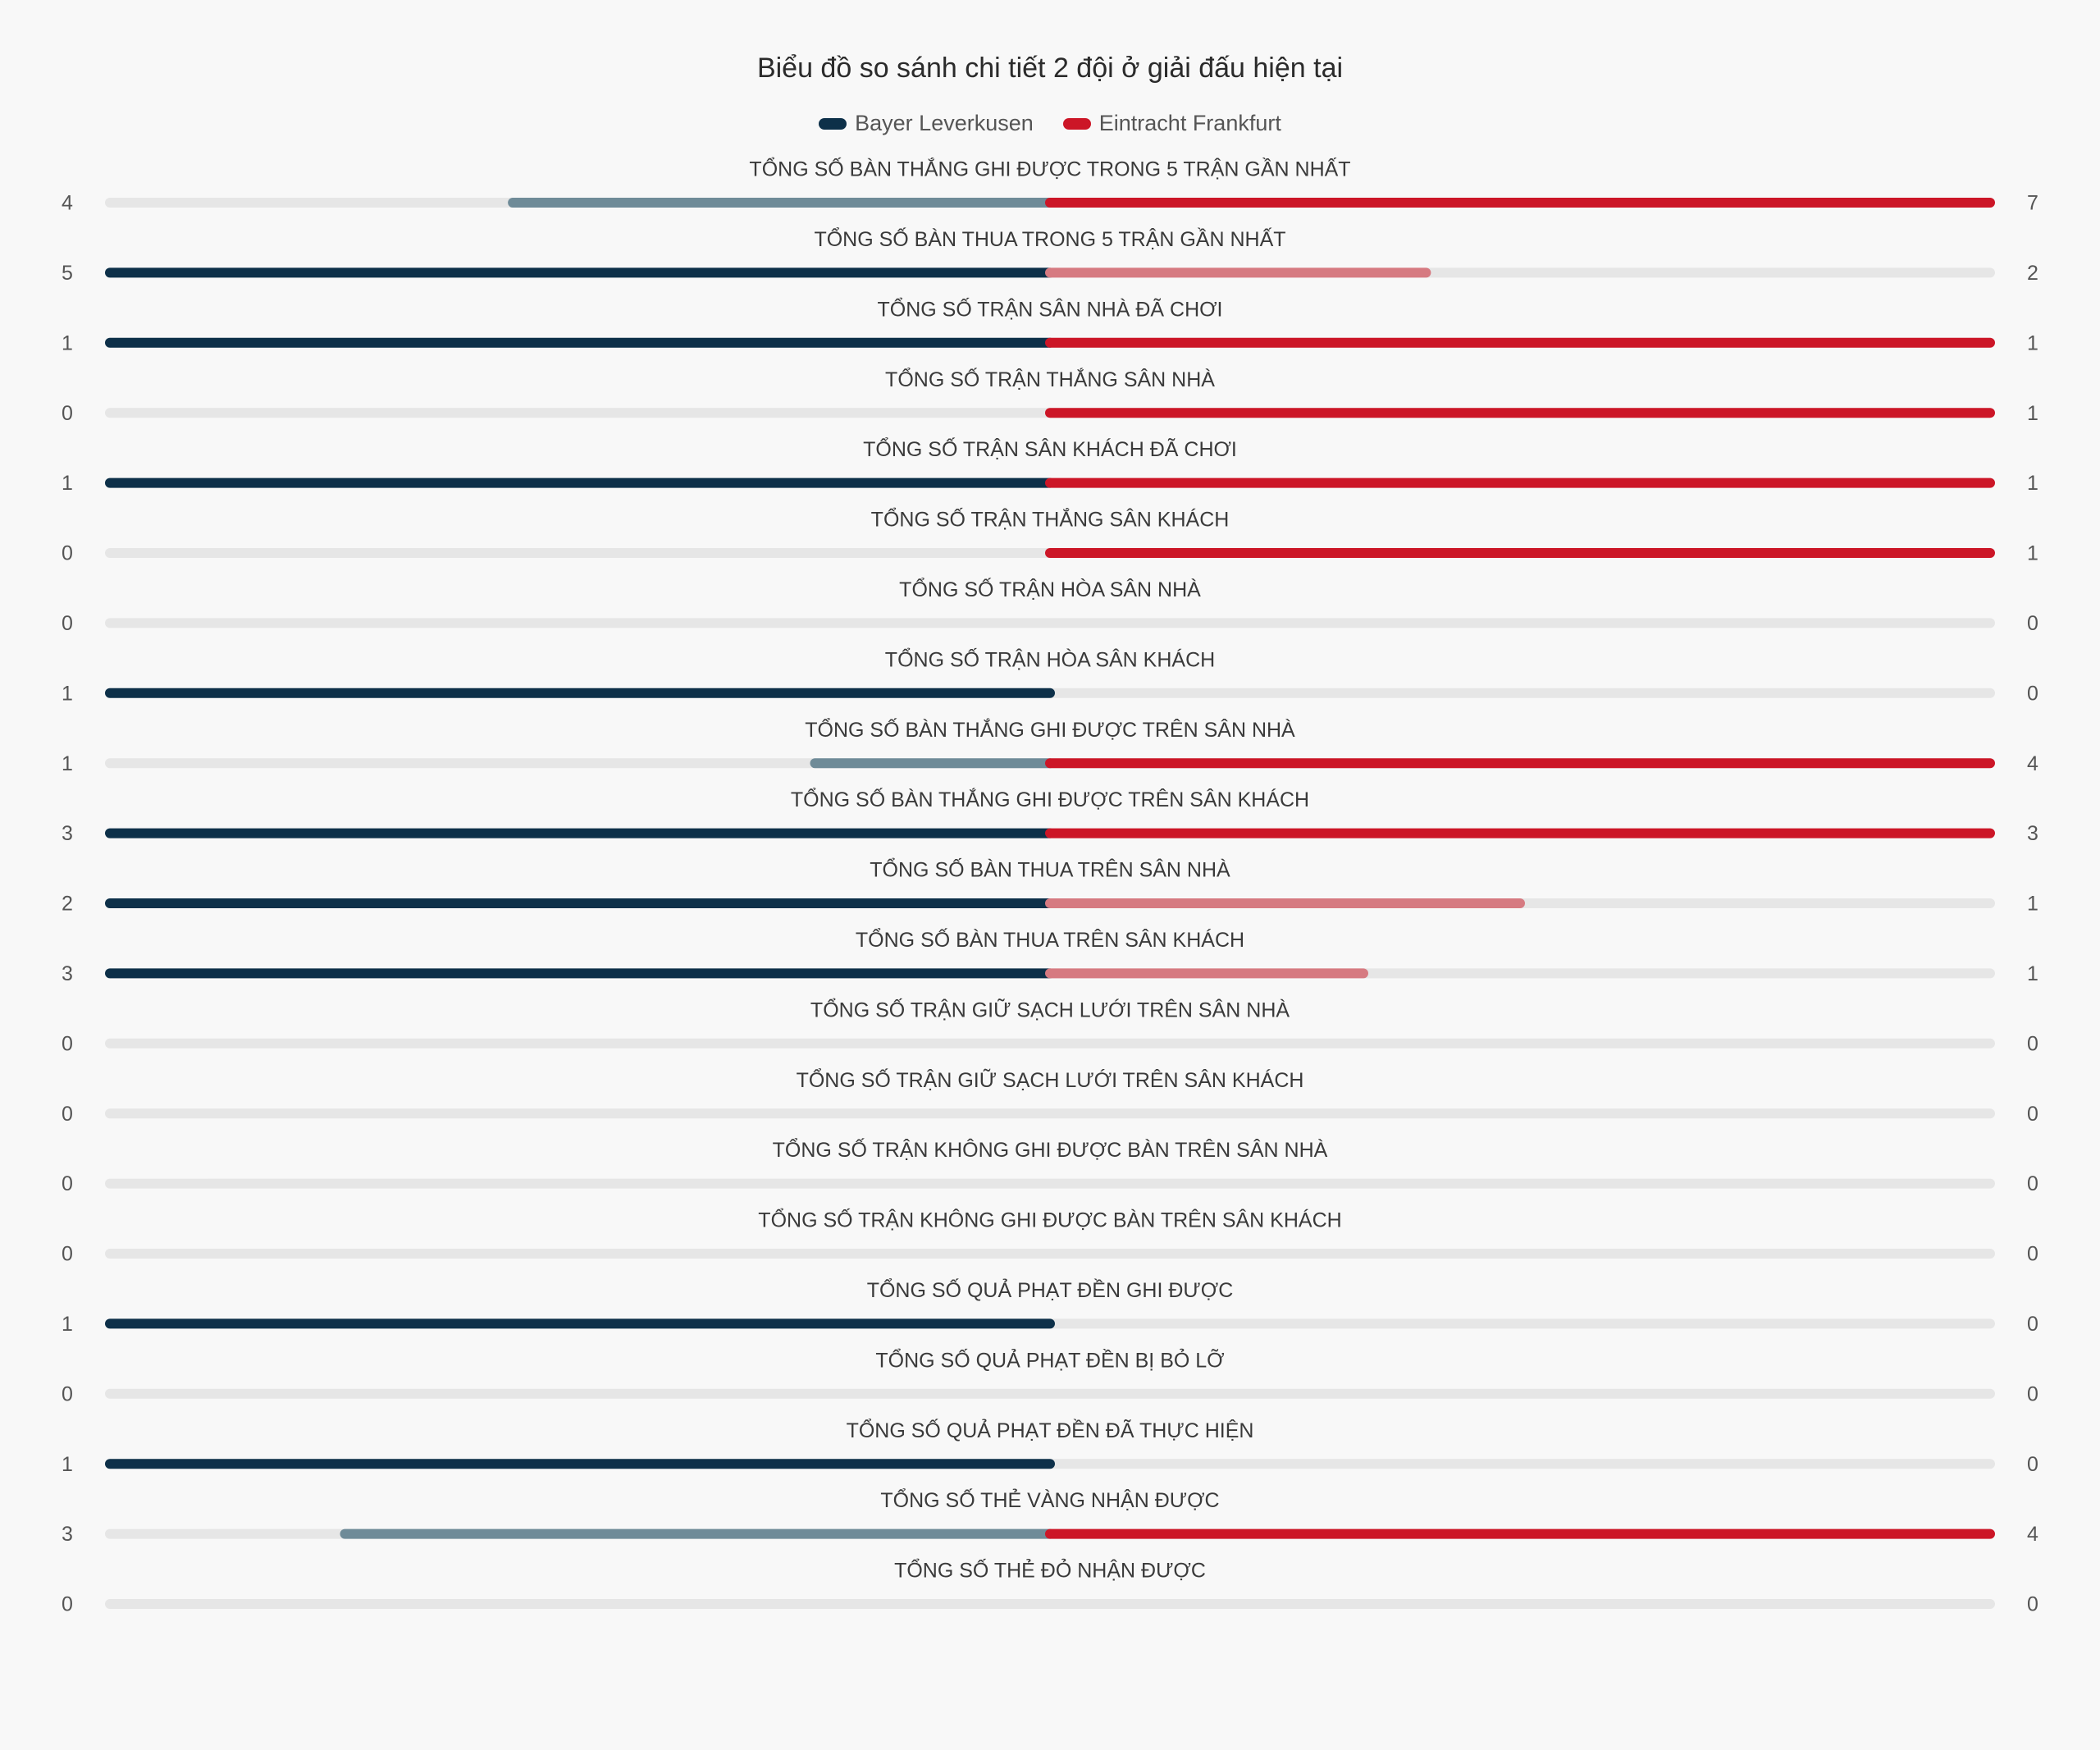 The image size is (2100, 1750). Describe the element at coordinates (1050, 1009) in the screenshot. I see `row-label: TỔNG SỐ TRẬN GIỮ SẠCH LƯỚI TRÊN SÂN NHÀ` at that location.